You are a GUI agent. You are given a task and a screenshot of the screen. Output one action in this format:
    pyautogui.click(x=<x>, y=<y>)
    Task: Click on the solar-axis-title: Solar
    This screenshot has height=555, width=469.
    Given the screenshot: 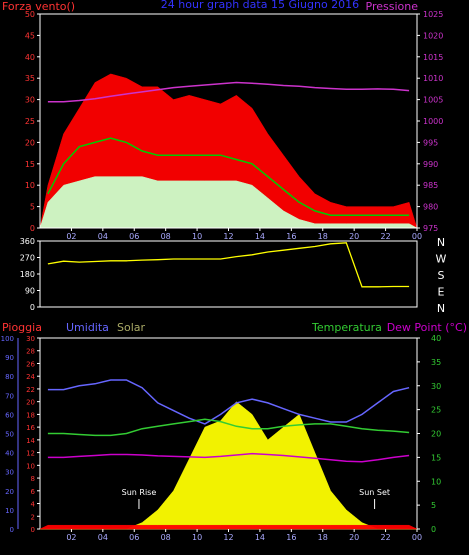 What is the action you would take?
    pyautogui.click(x=131, y=327)
    